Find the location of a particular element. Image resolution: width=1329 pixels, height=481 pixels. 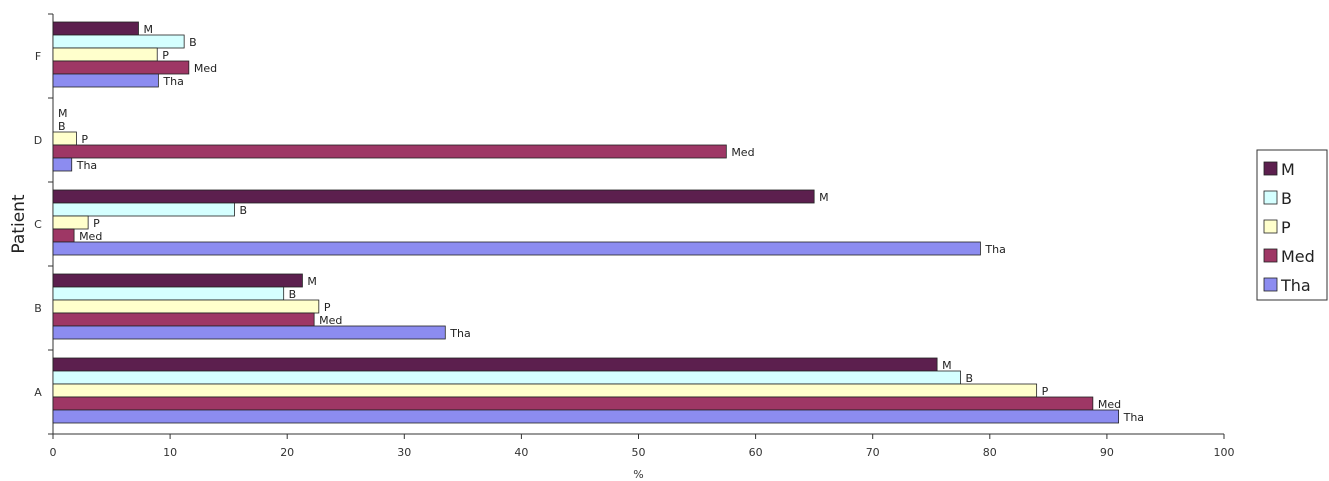

data-label-D-P: P is located at coordinates (84, 139).